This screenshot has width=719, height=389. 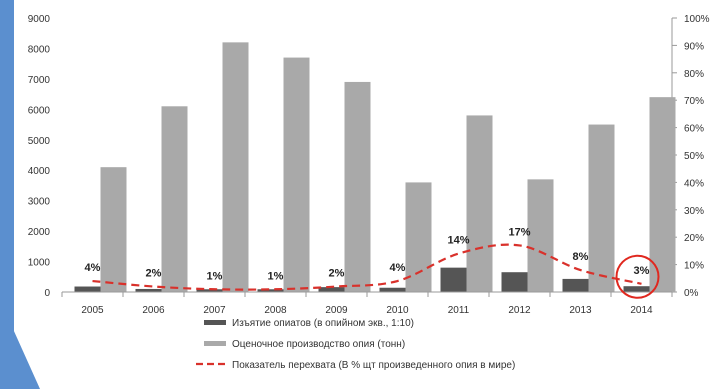 What do you see at coordinates (39, 156) in the screenshot?
I see `left-axis: 0 1000 2000 3000 4000 5000 6000 7000 8000 9000` at bounding box center [39, 156].